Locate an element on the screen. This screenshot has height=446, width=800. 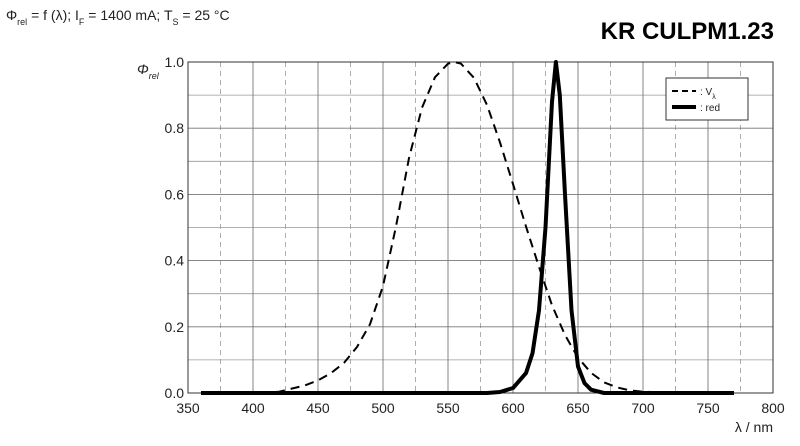
legend-label: : Vλ is located at coordinates (708, 94).